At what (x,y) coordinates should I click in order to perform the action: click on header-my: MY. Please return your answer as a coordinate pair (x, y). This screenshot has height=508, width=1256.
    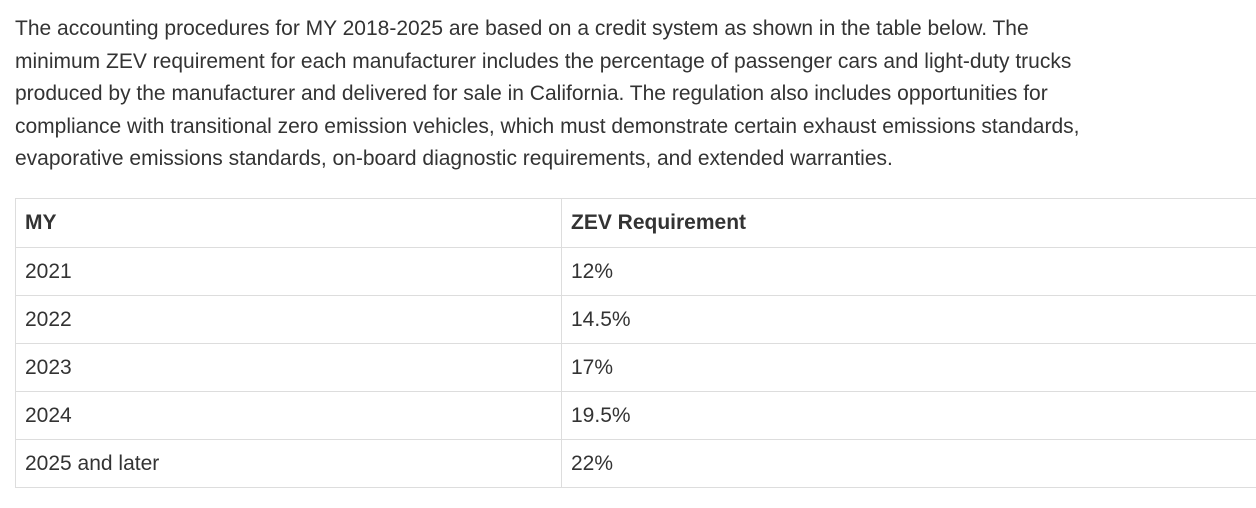
    Looking at the image, I should click on (288, 223).